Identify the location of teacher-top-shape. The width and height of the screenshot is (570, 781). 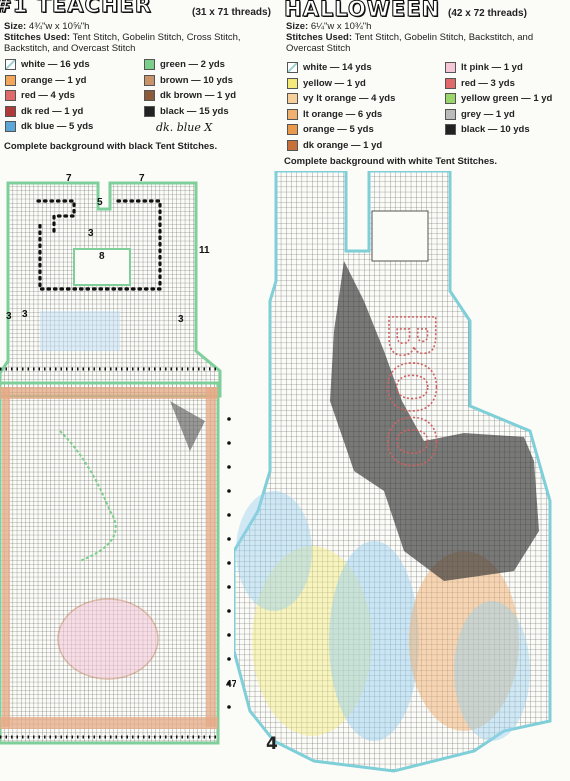
(111, 289).